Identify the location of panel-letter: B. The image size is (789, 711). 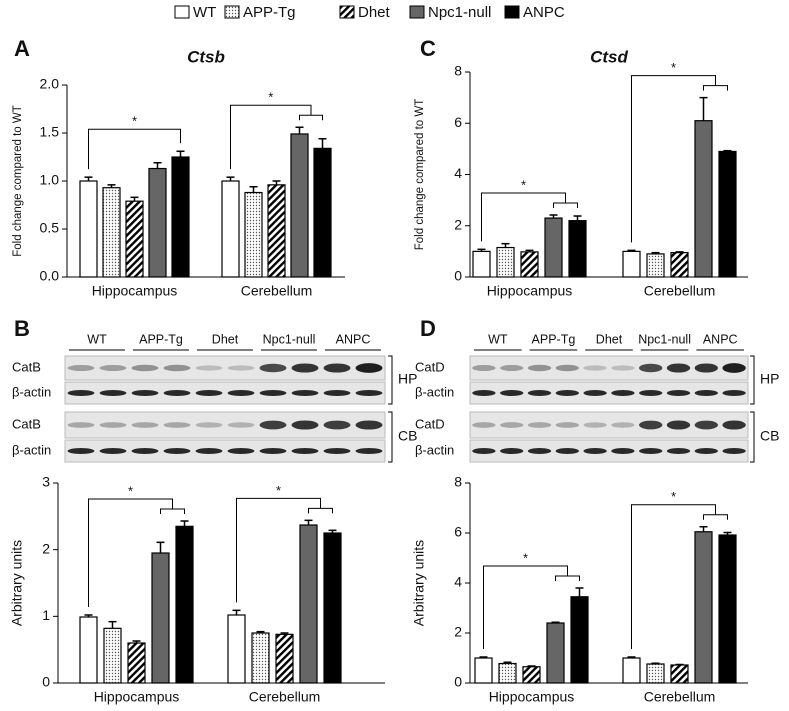
(22, 328).